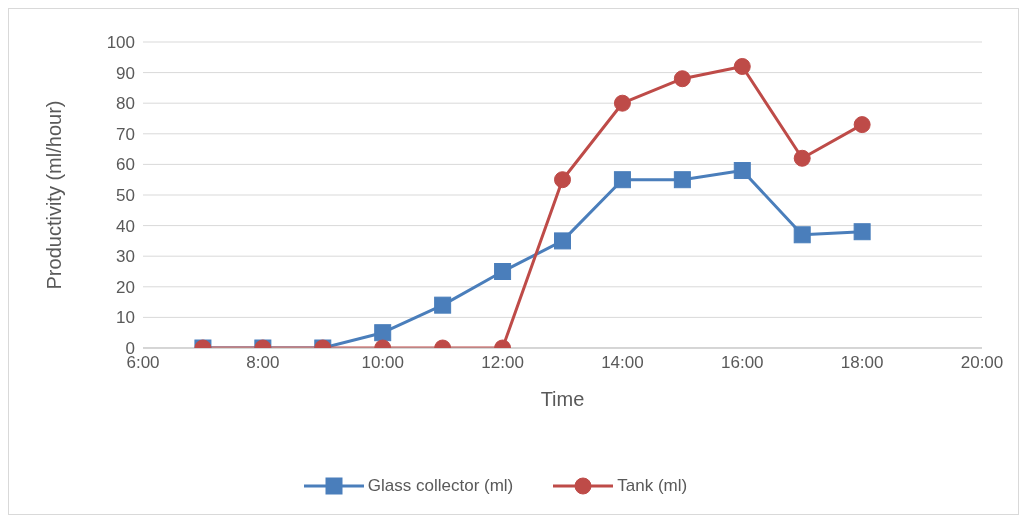  I want to click on y-tick-label: 80, so click(125, 104).